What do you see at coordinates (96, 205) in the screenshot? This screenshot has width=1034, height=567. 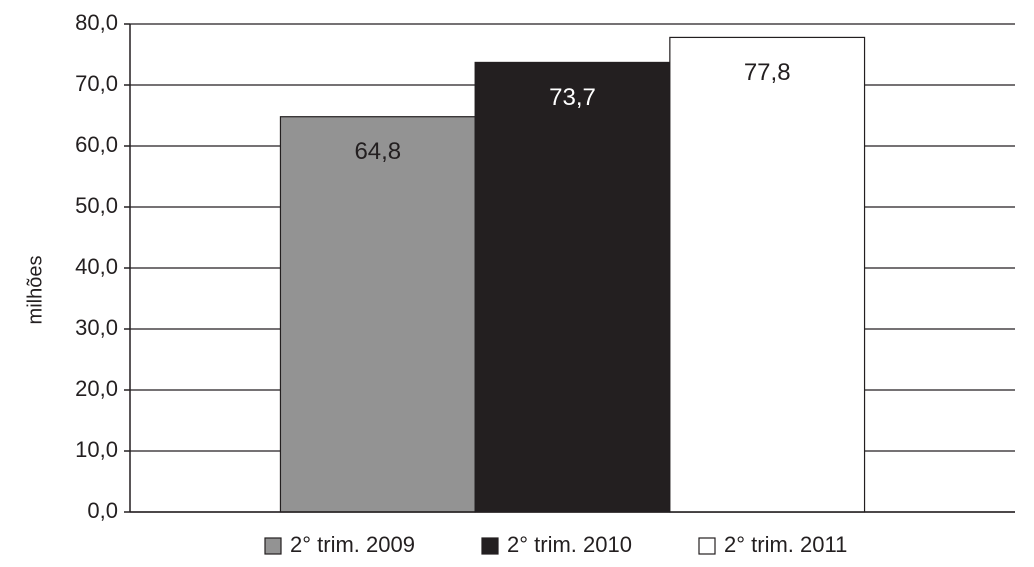 I see `y-tick-label: 50,0` at bounding box center [96, 205].